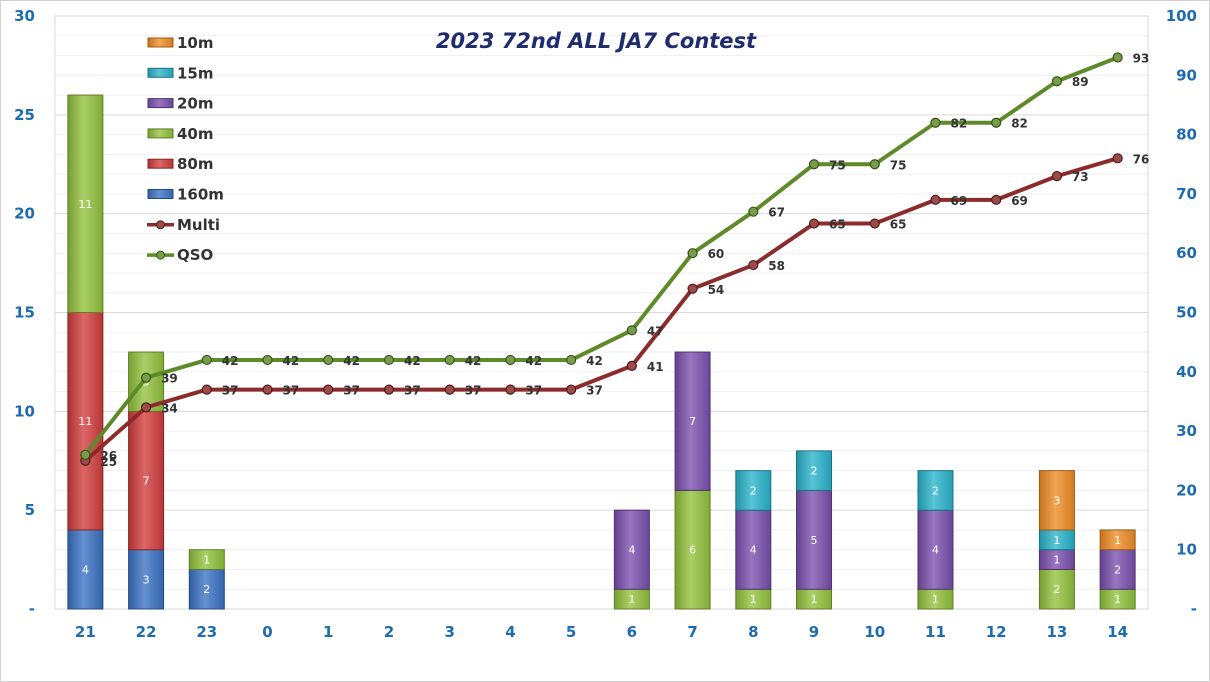 Image resolution: width=1210 pixels, height=682 pixels. What do you see at coordinates (24, 313) in the screenshot?
I see `y-left-tick-label: 15` at bounding box center [24, 313].